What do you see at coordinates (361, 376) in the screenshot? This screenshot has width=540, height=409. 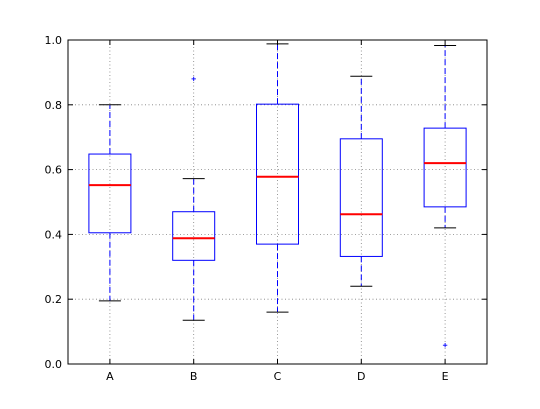 I see `x-tick-label: D` at bounding box center [361, 376].